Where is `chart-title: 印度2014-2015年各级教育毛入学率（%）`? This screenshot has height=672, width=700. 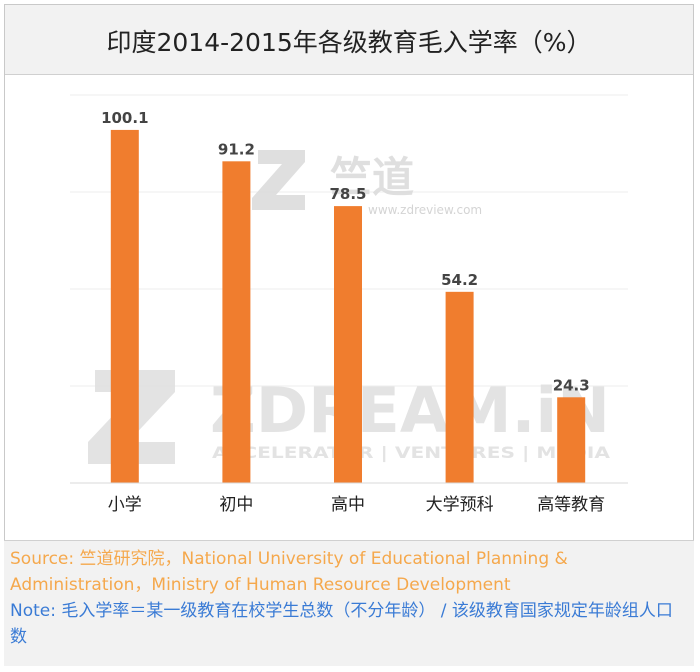
chart-title: 印度2014-2015年各级教育毛入学率（%） is located at coordinates (349, 42).